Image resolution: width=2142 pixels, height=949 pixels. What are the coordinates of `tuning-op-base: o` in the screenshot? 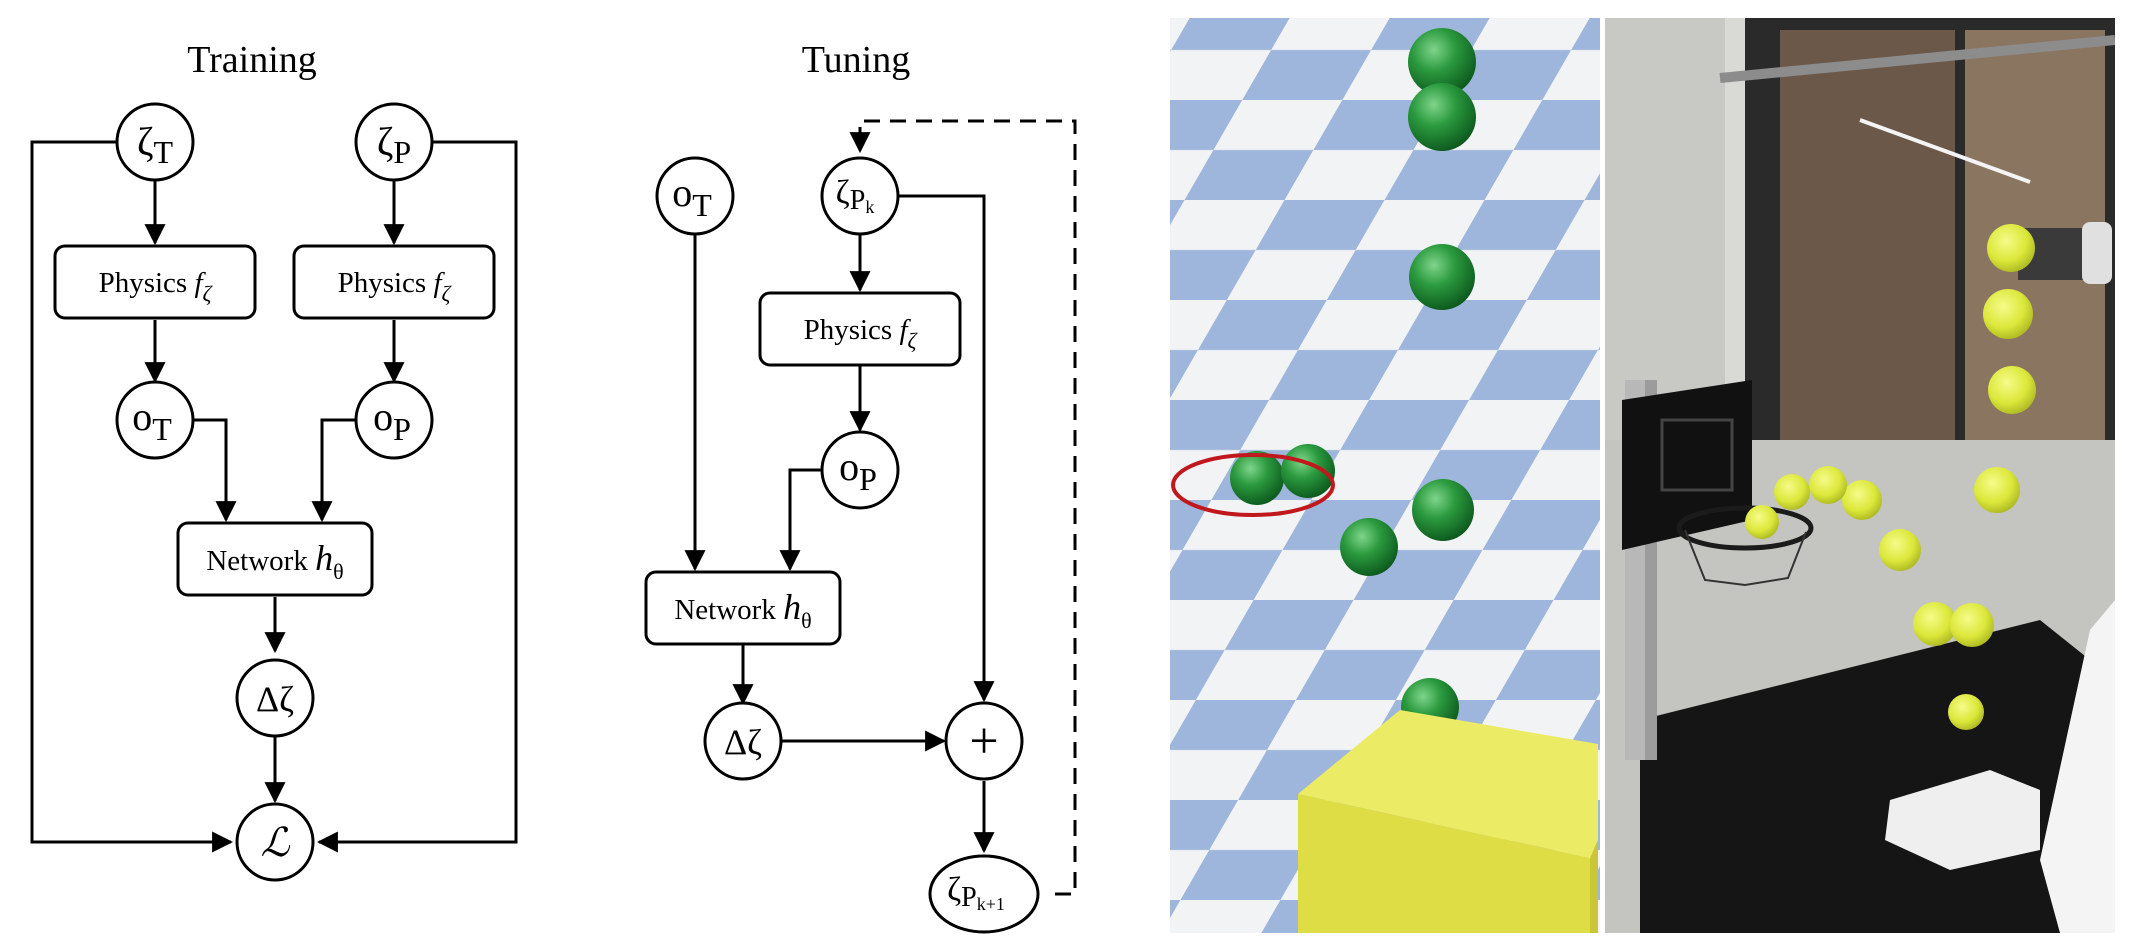 It's located at (849, 466).